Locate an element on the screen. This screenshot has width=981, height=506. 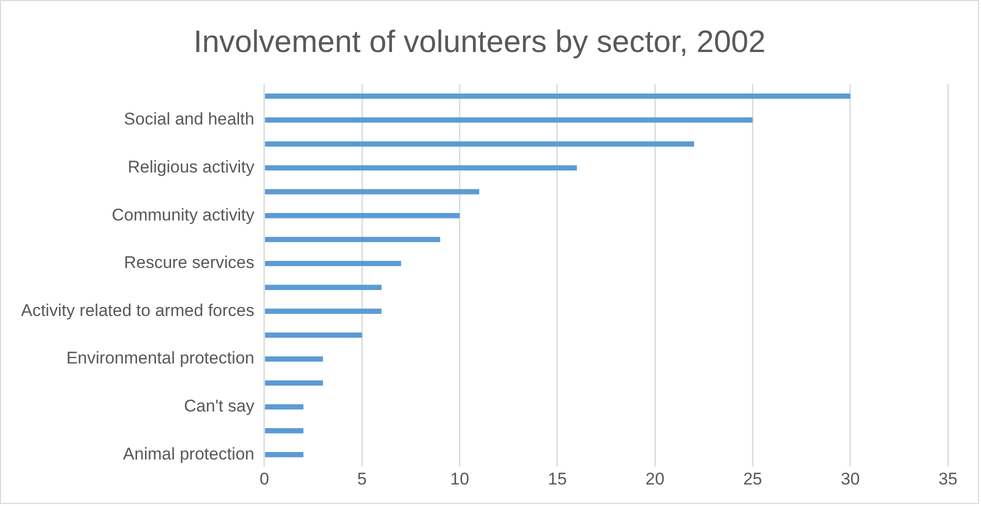
y-tick-label: Religious activity is located at coordinates (191, 167).